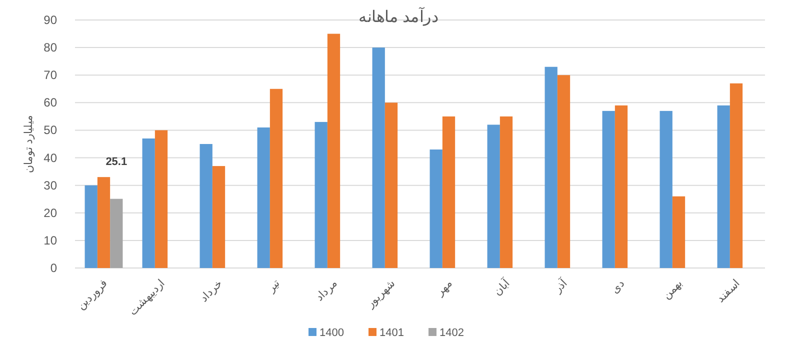 This screenshot has width=797, height=352. Describe the element at coordinates (51, 20) in the screenshot. I see `y-tick-label: 90` at that location.